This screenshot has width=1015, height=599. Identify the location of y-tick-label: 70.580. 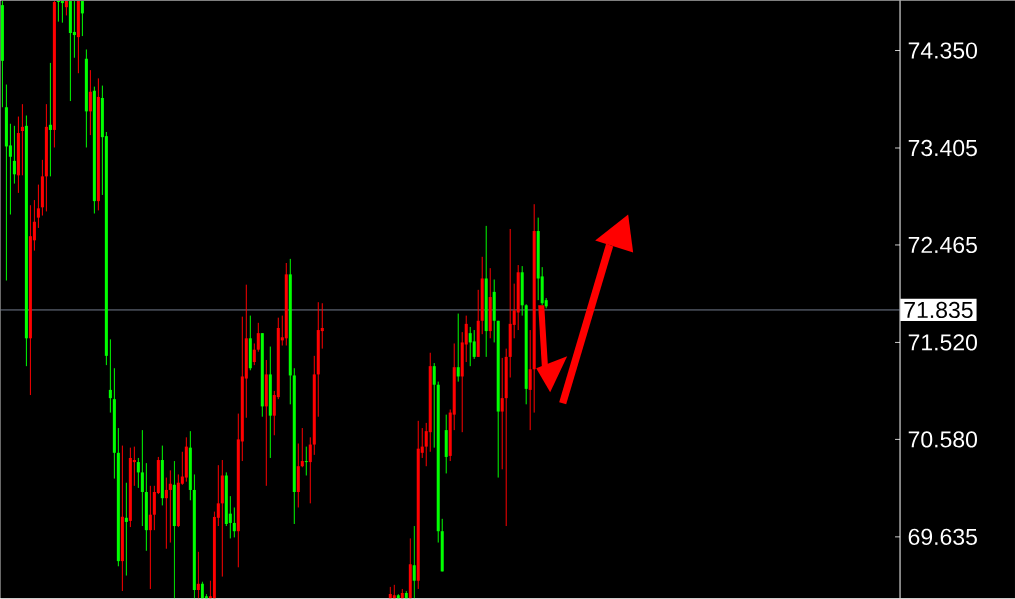
(942, 439).